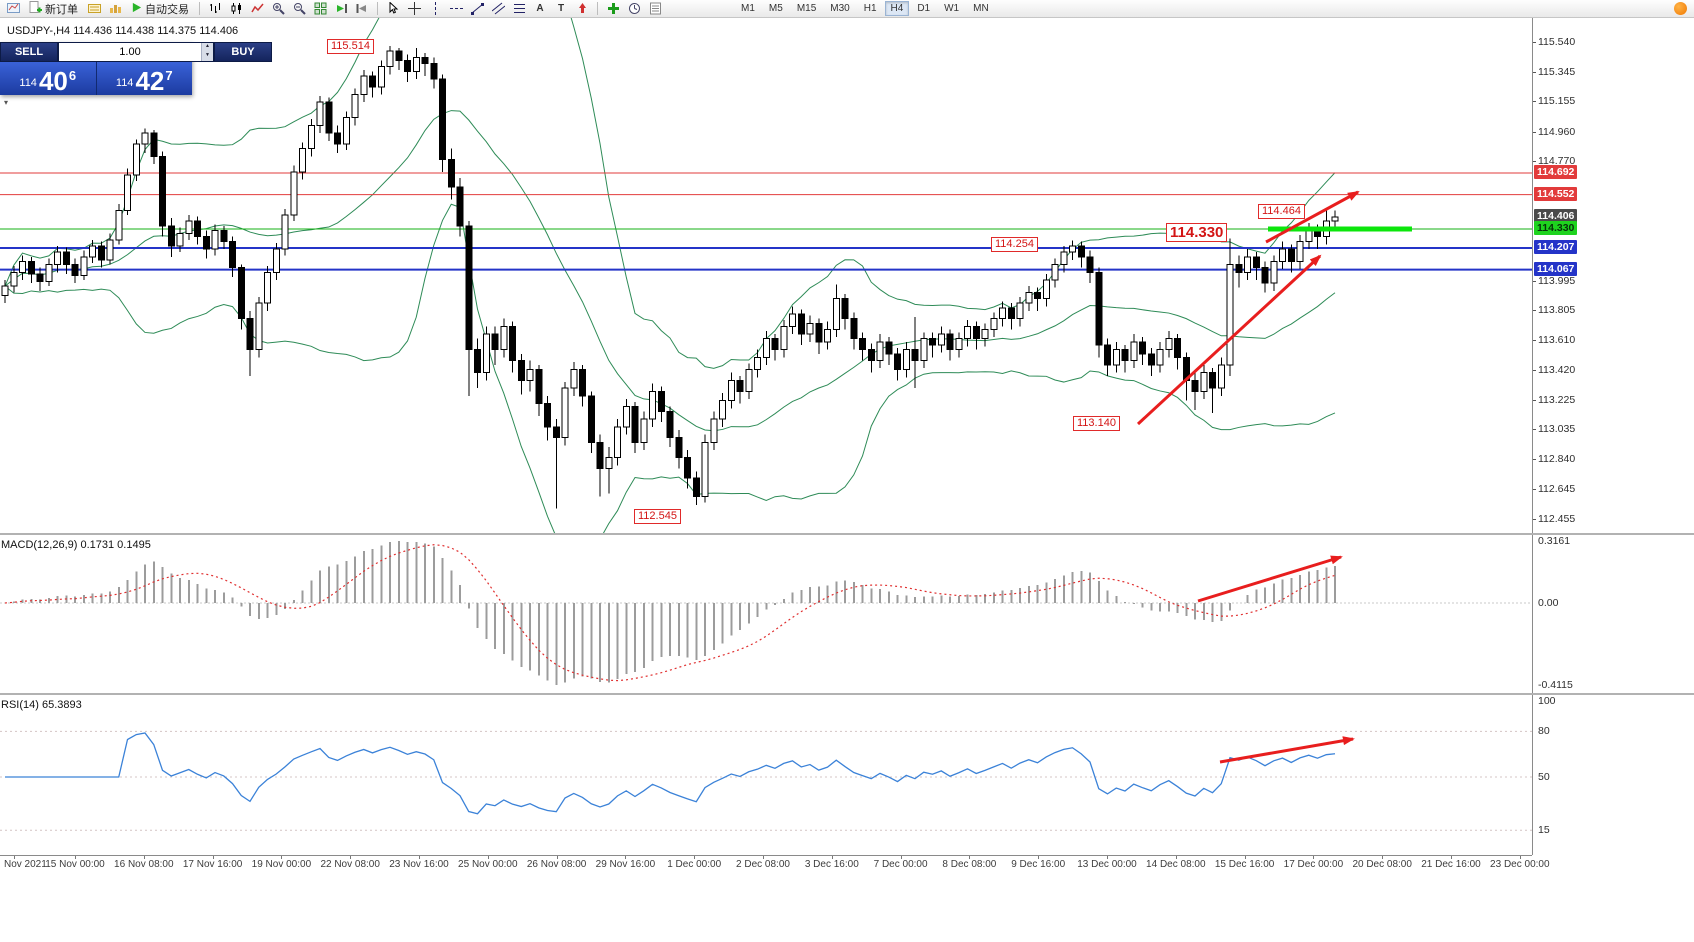 The height and width of the screenshot is (942, 1694). Describe the element at coordinates (393, 9) in the screenshot. I see `cursor-icon` at that location.